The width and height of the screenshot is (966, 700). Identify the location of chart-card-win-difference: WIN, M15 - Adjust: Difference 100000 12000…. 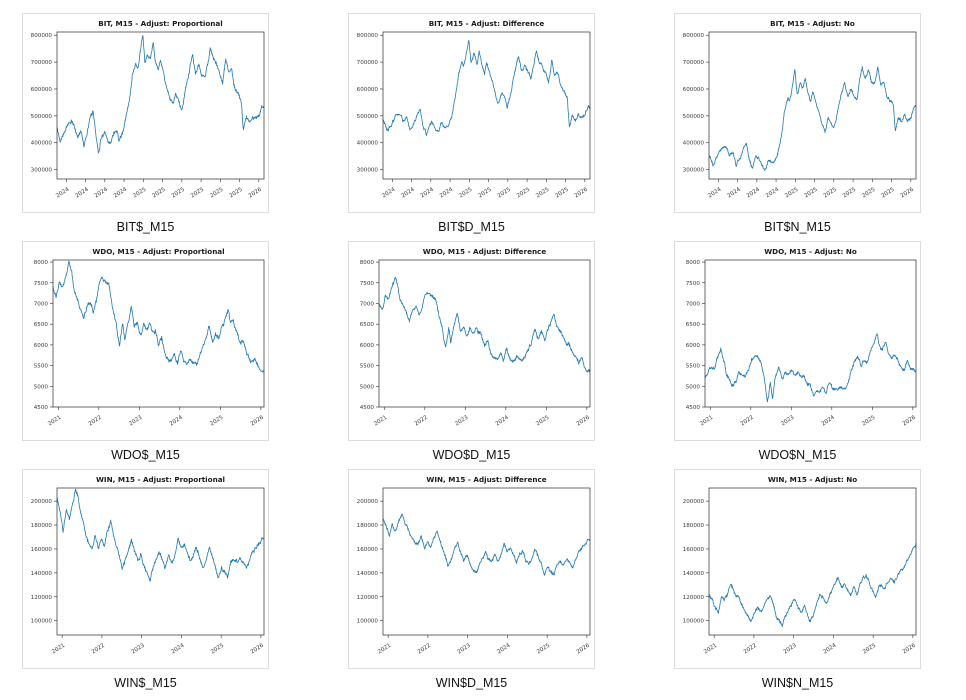
(471, 569).